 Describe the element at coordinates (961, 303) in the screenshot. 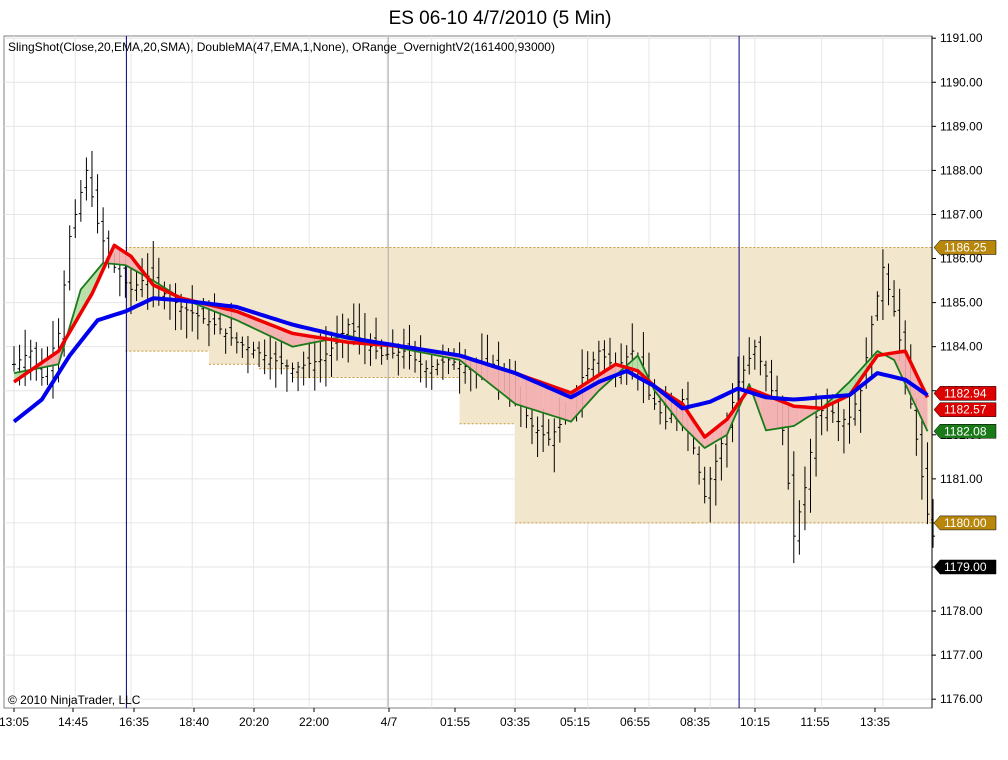

I see `y-tick-label: 1185.00` at that location.